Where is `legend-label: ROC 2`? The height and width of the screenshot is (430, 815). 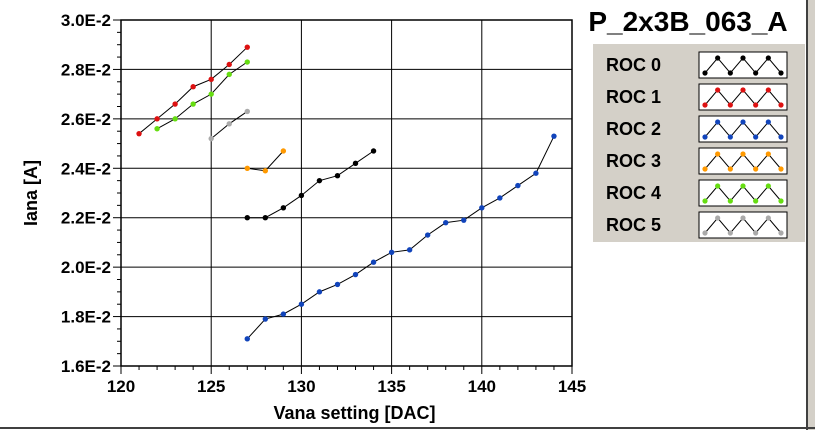
legend-label: ROC 2 is located at coordinates (633, 129).